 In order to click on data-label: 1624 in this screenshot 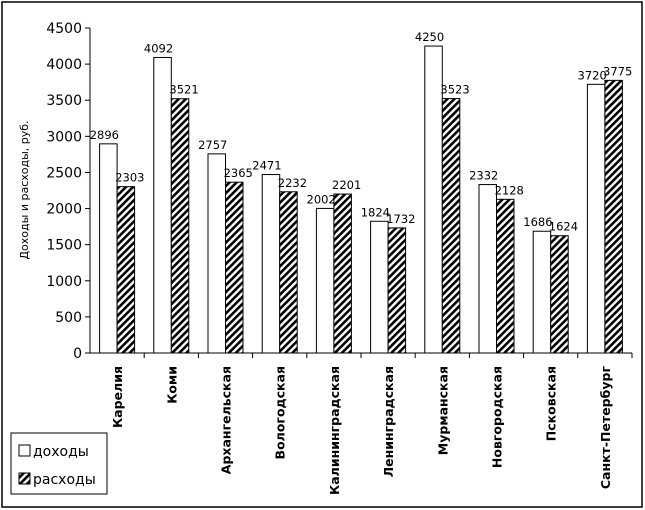, I will do `click(563, 227)`.